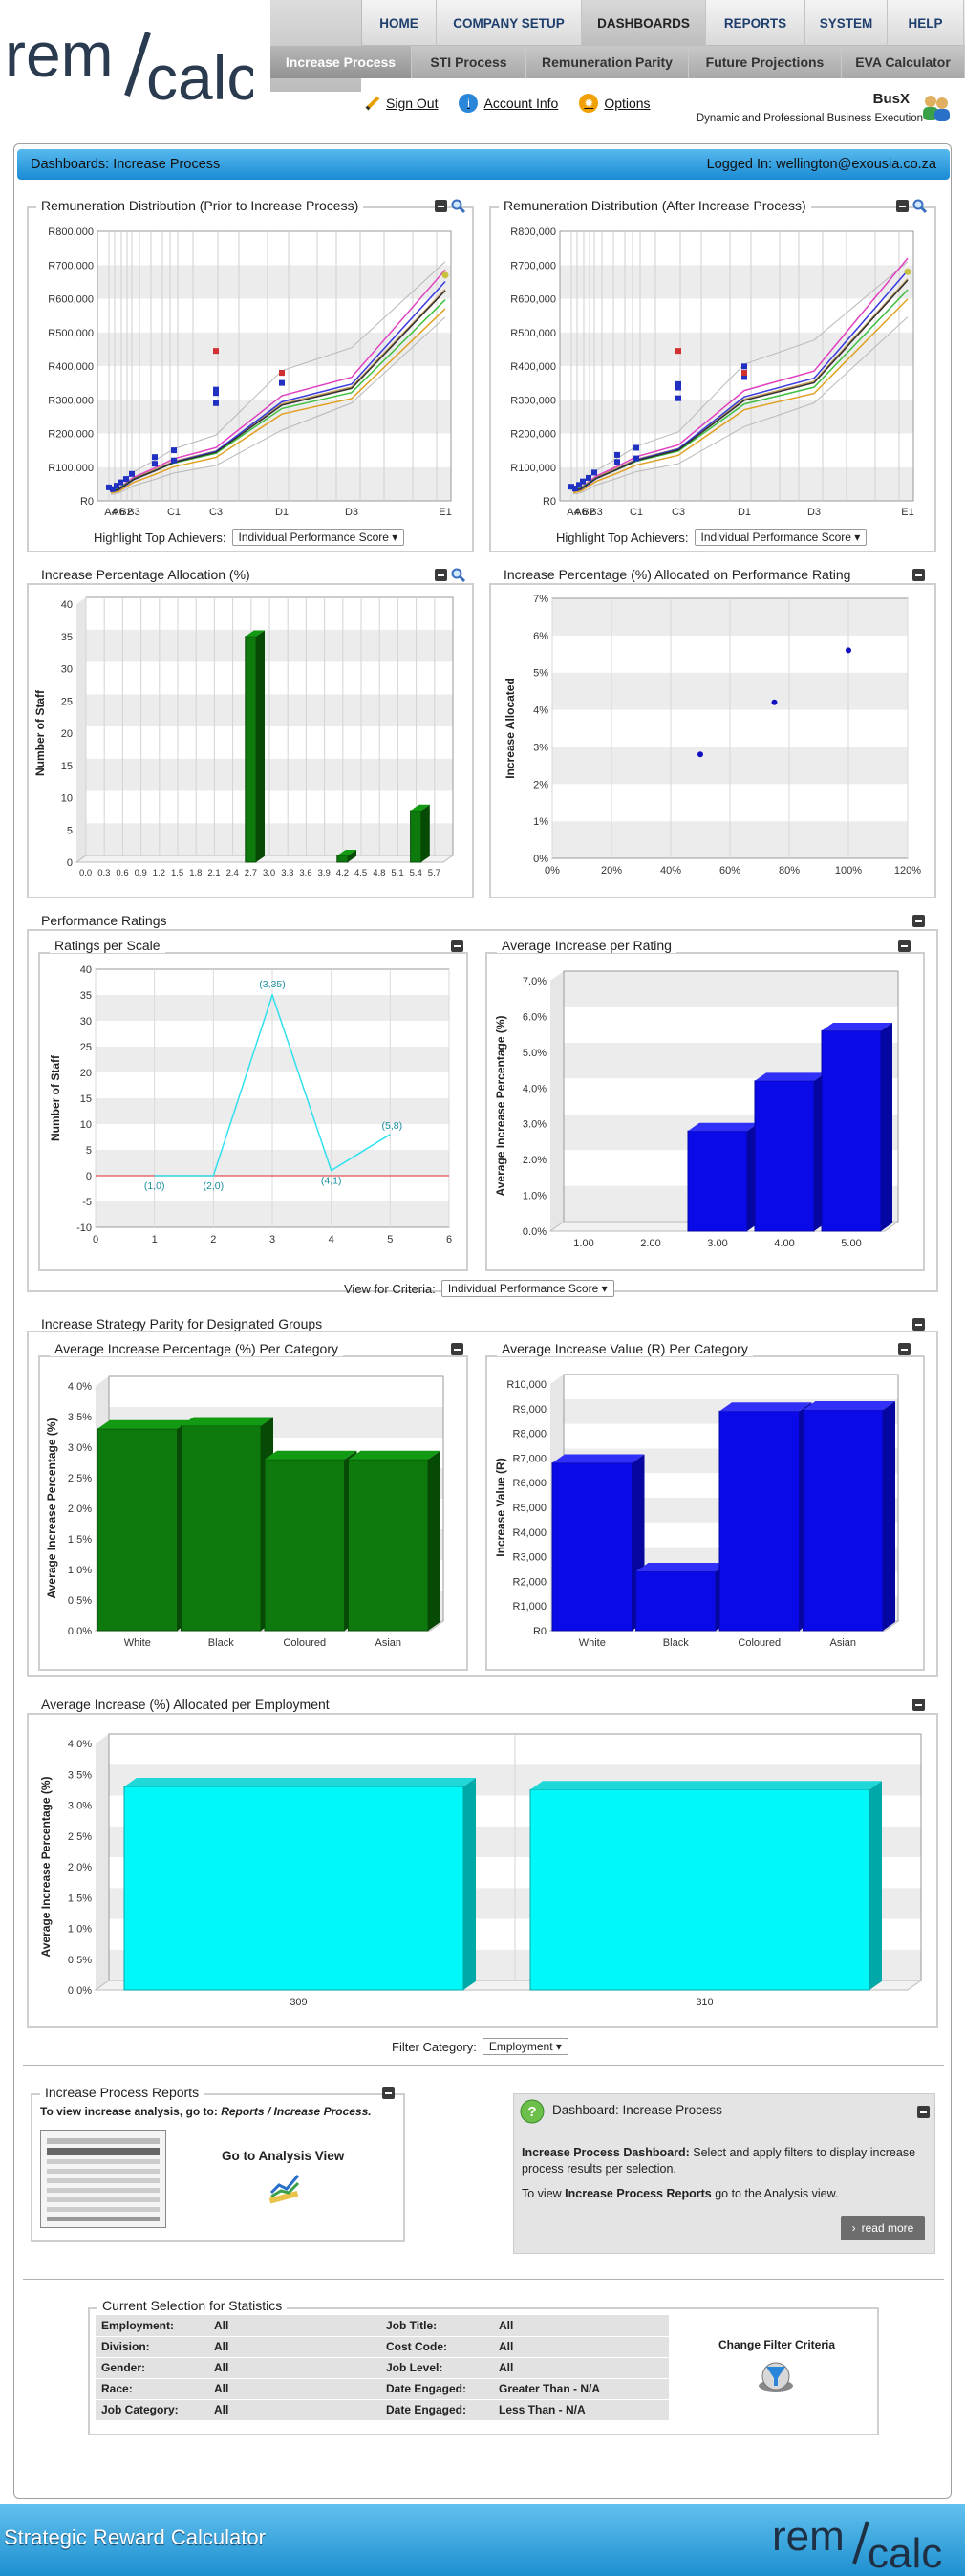 The height and width of the screenshot is (2576, 965). What do you see at coordinates (535, 1232) in the screenshot?
I see `y-tick-label: 0.0%` at bounding box center [535, 1232].